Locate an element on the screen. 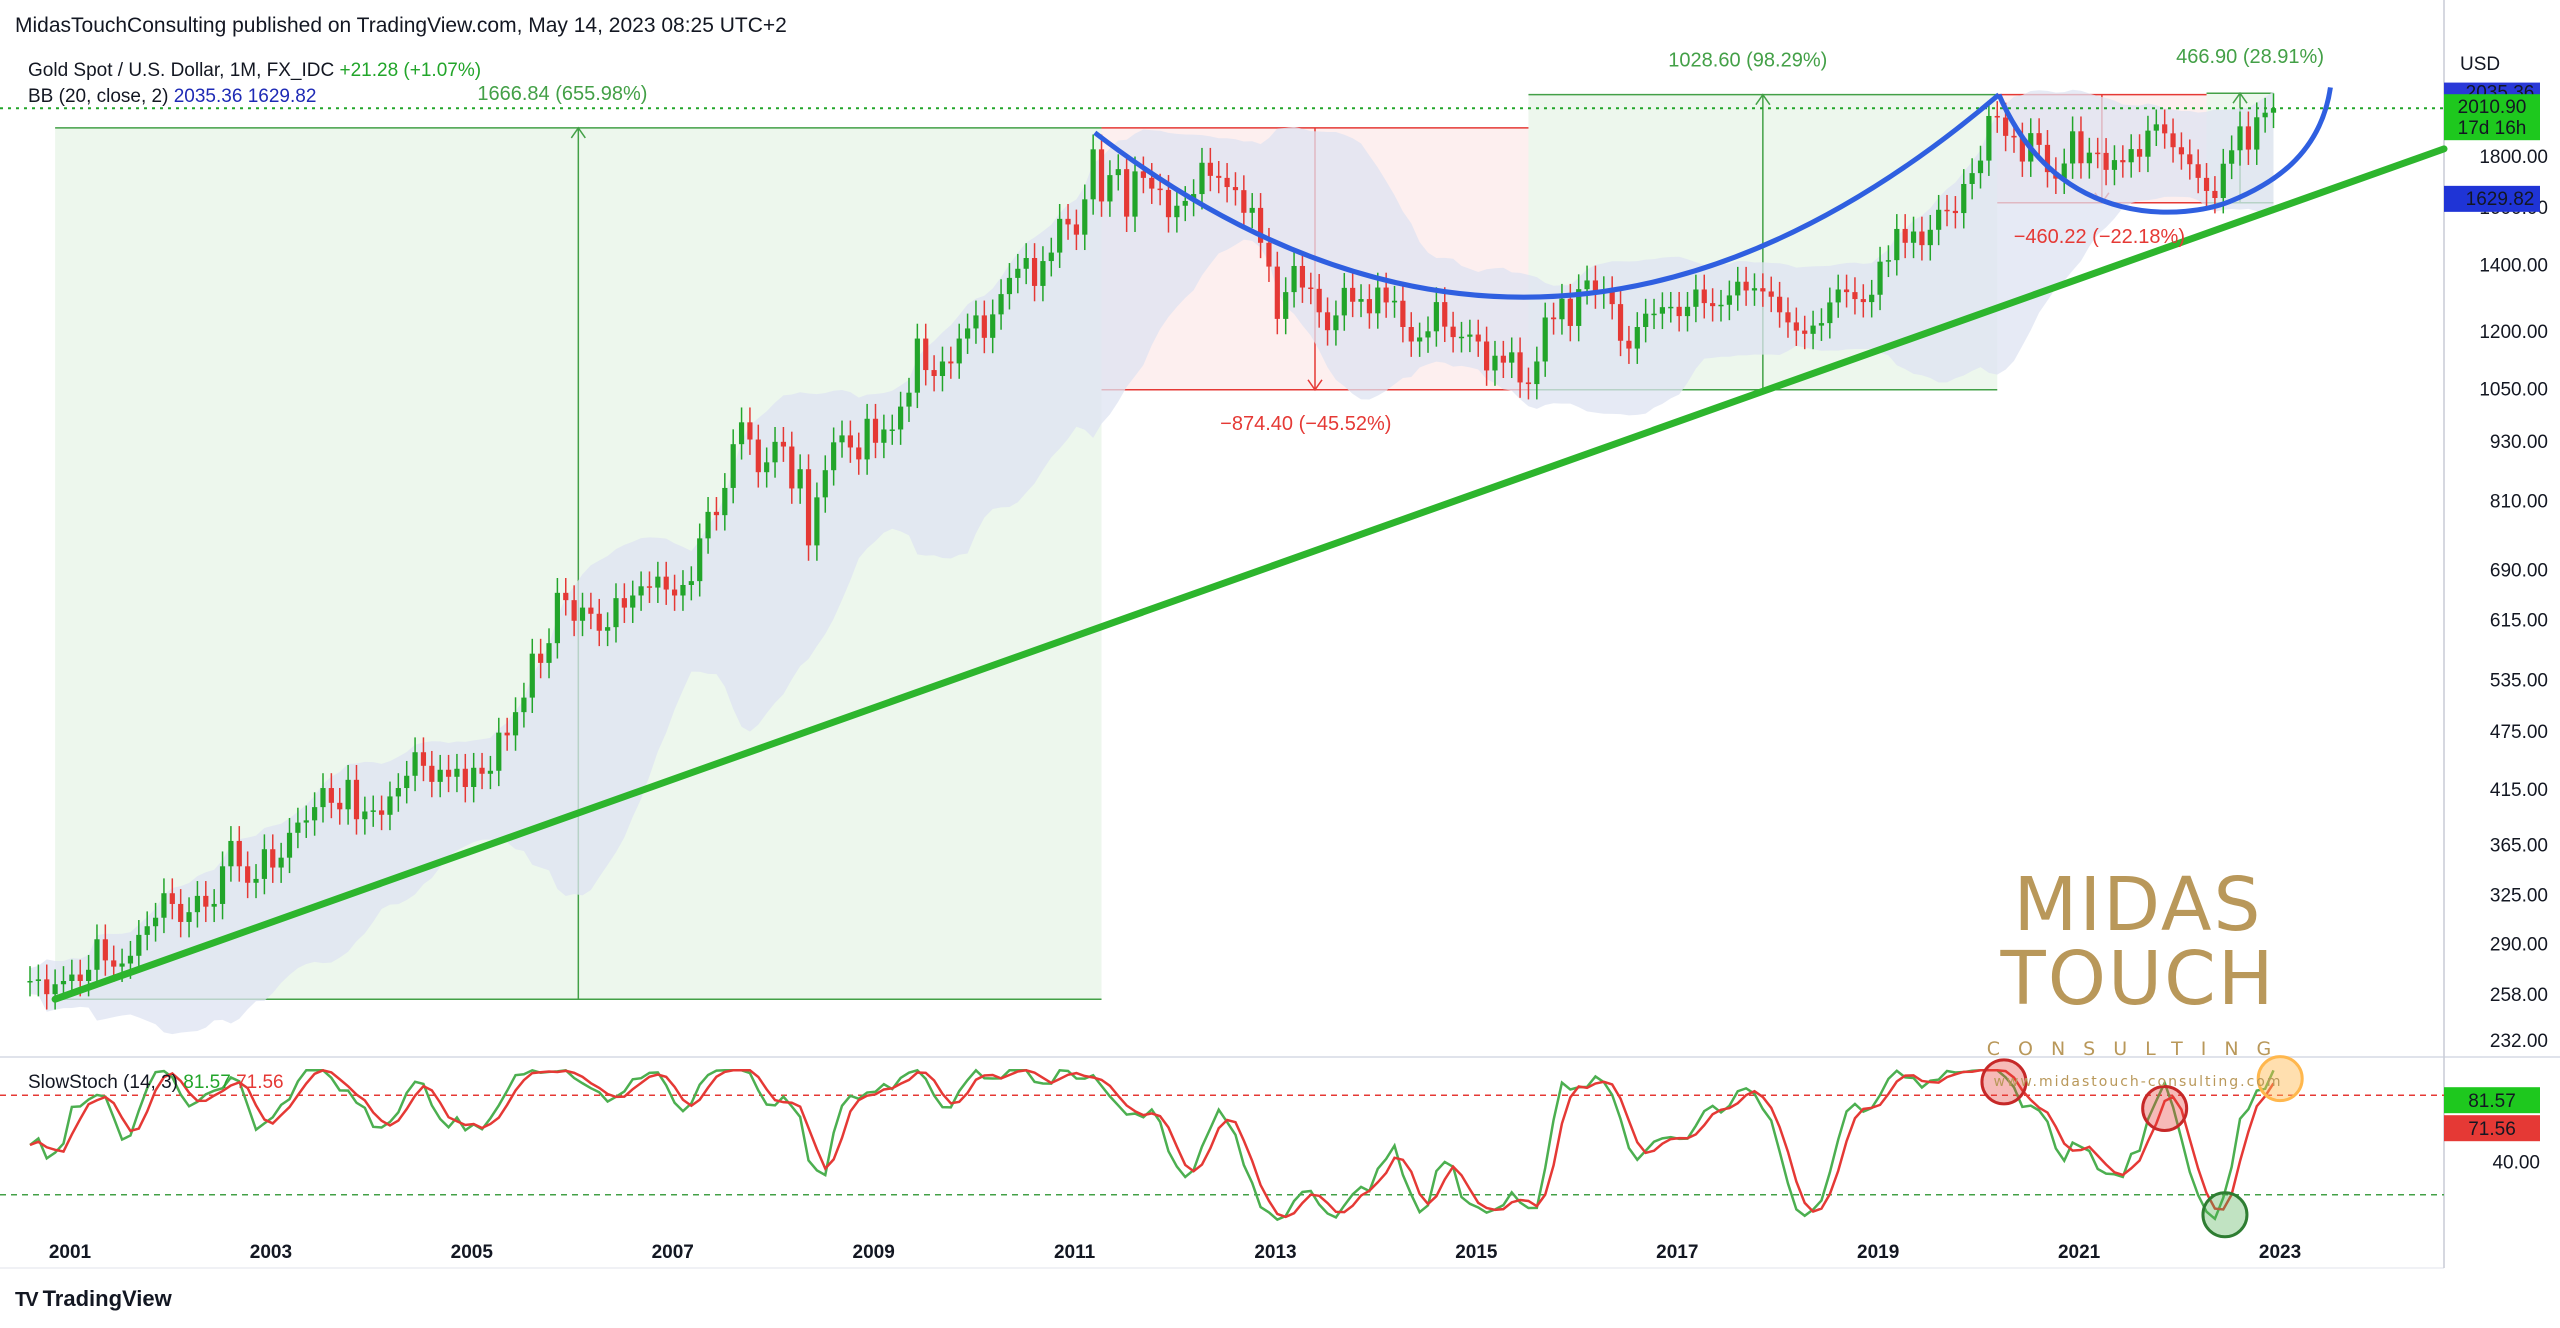 The image size is (2560, 1328). stoch-k-tag-bg is located at coordinates (2492, 1100).